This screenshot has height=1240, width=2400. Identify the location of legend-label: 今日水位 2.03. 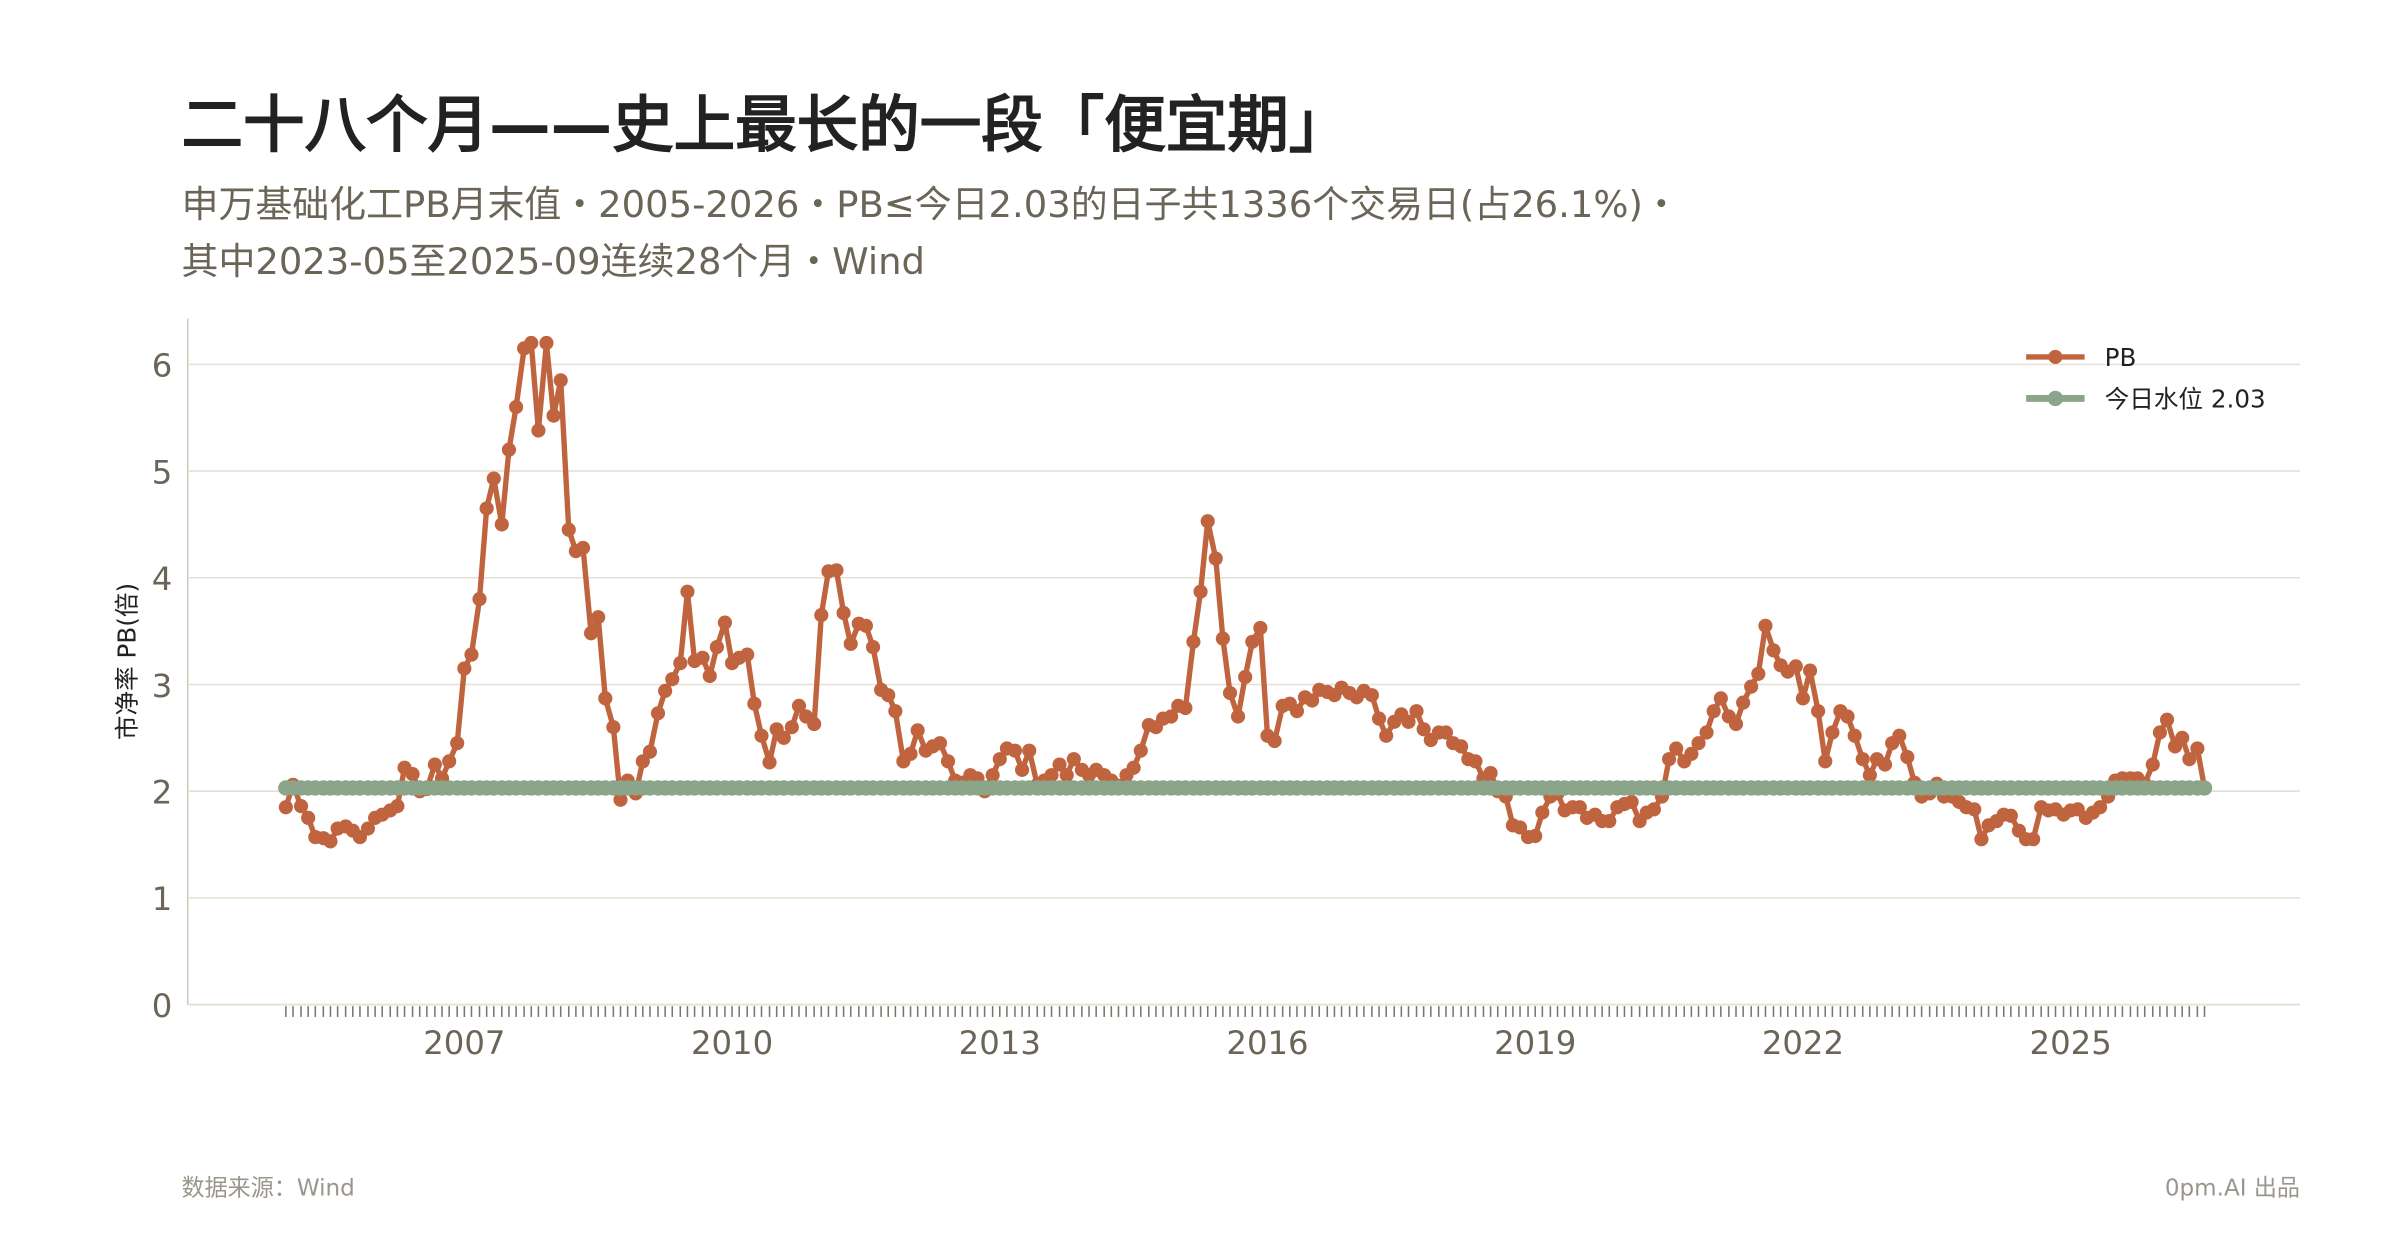
(2185, 399).